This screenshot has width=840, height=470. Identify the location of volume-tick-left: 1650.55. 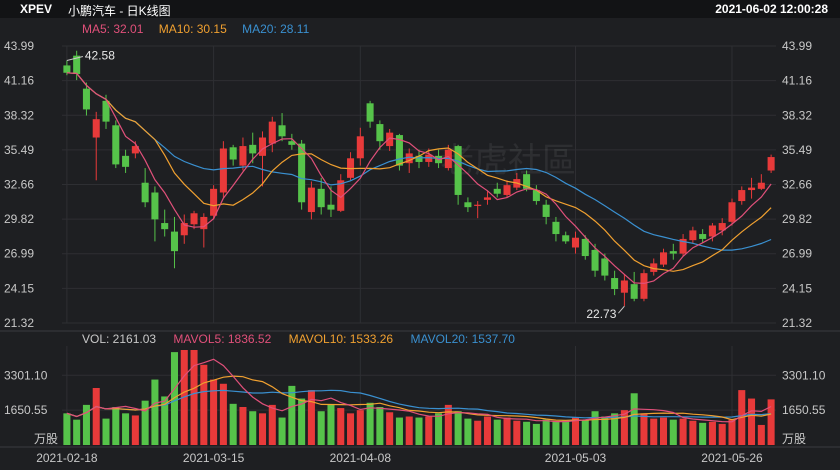
(26, 410).